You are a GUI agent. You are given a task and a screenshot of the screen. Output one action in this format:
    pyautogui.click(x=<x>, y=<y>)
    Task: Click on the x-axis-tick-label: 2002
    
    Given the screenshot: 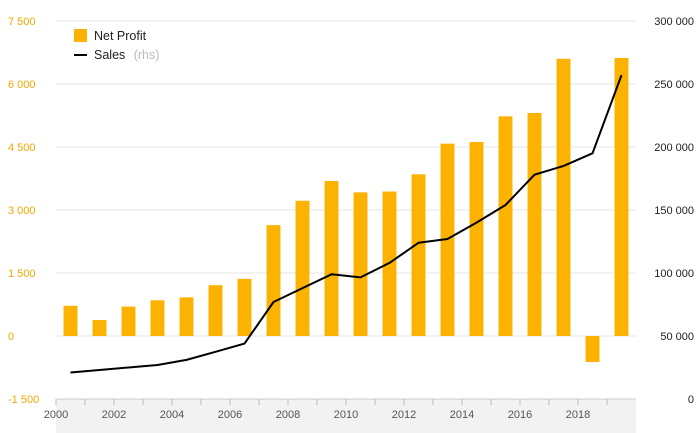 What is the action you would take?
    pyautogui.click(x=114, y=415)
    